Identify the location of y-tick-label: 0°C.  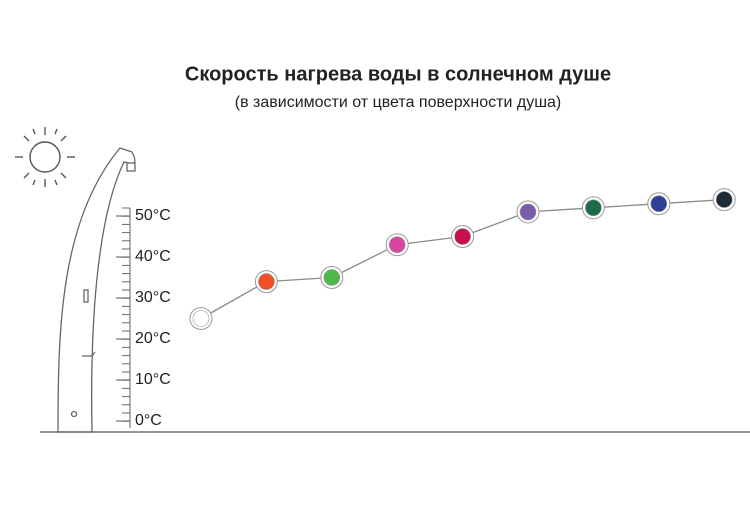
(148, 420).